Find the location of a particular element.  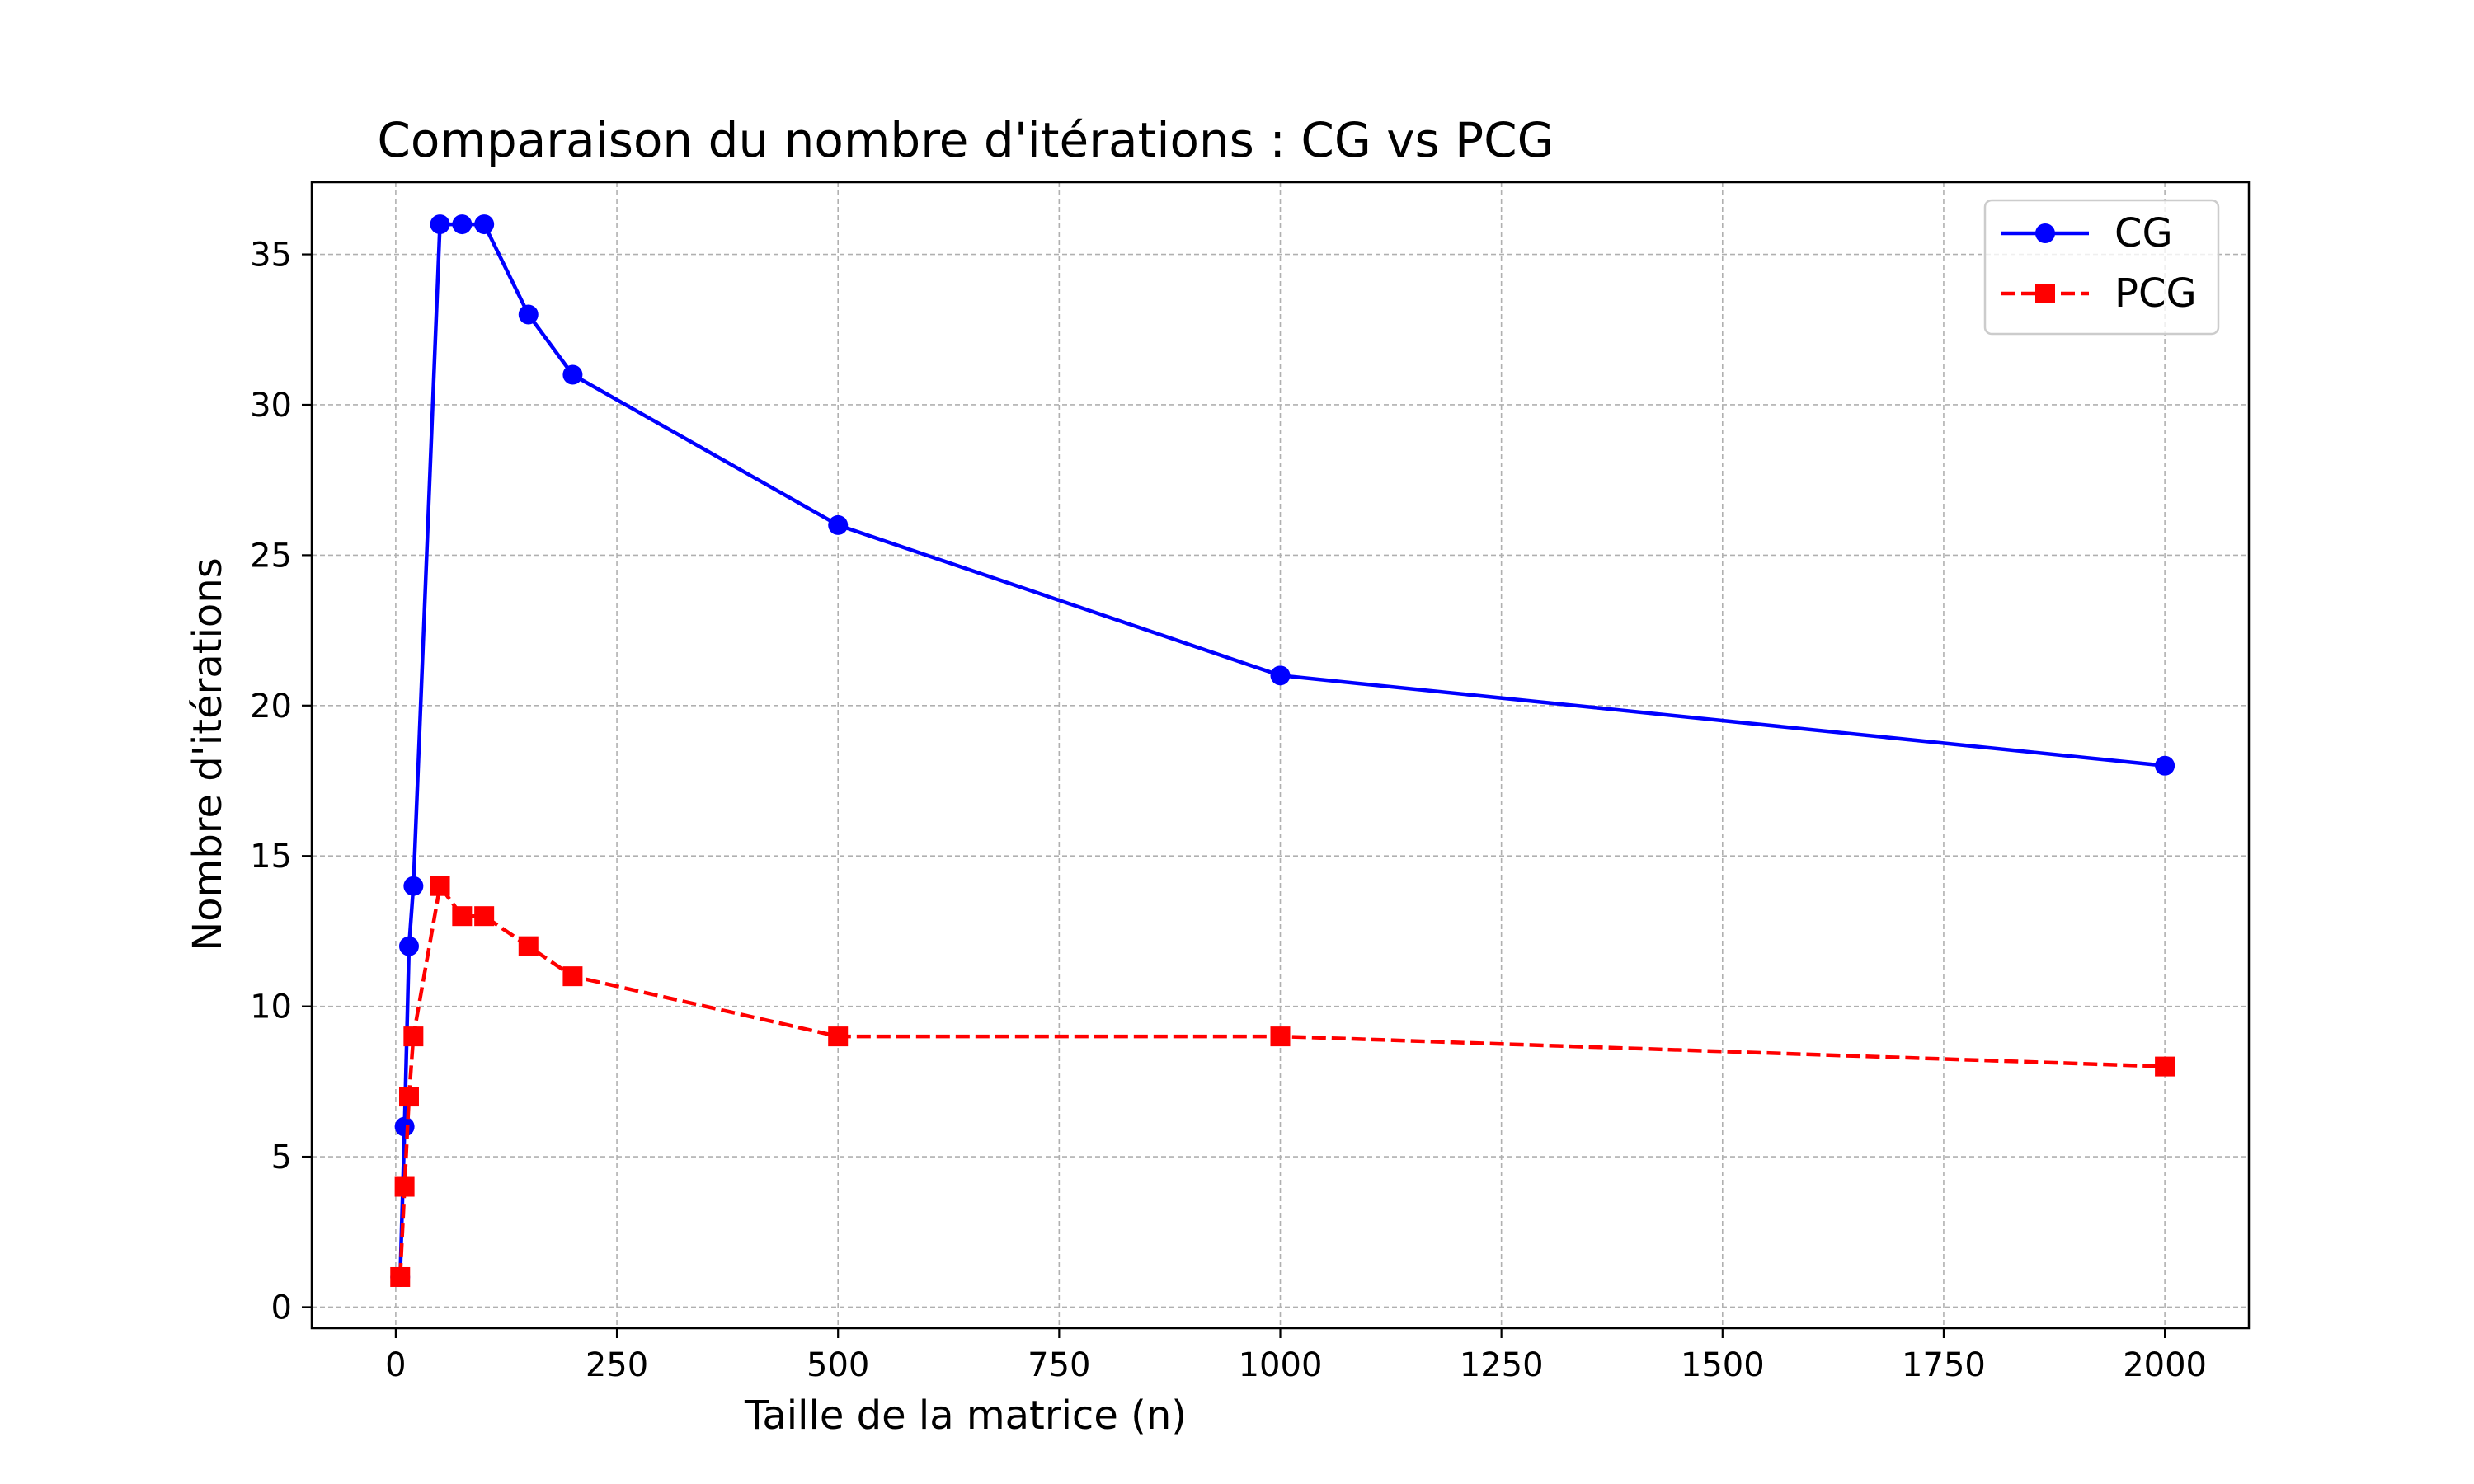

x-tick-label: 750 is located at coordinates (1059, 1365).